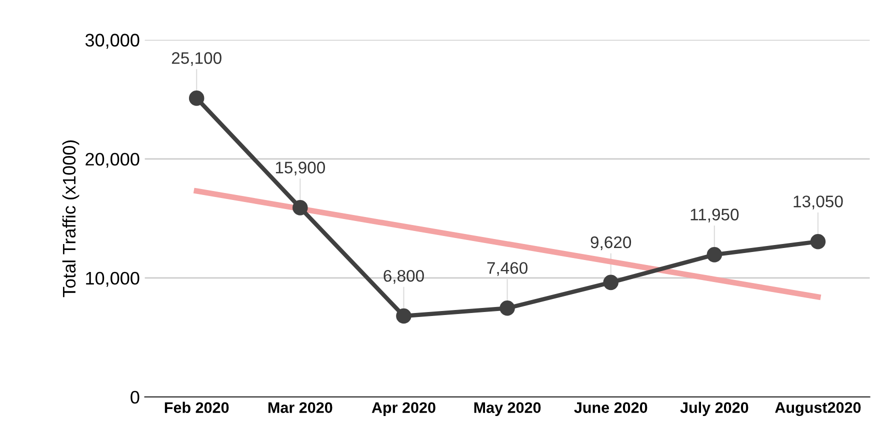 This screenshot has height=448, width=883. What do you see at coordinates (611, 243) in the screenshot?
I see `data-label: 9,620` at bounding box center [611, 243].